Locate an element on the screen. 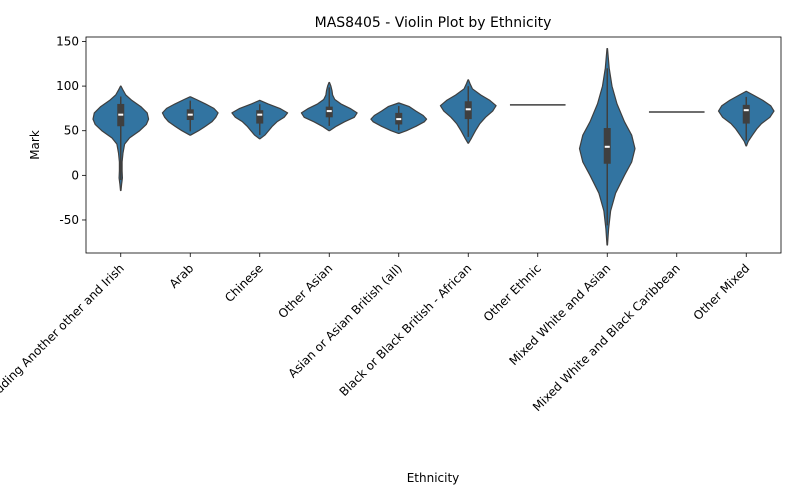  y-axis-ticks: -50 0 50 100 150 is located at coordinates (71, 130).